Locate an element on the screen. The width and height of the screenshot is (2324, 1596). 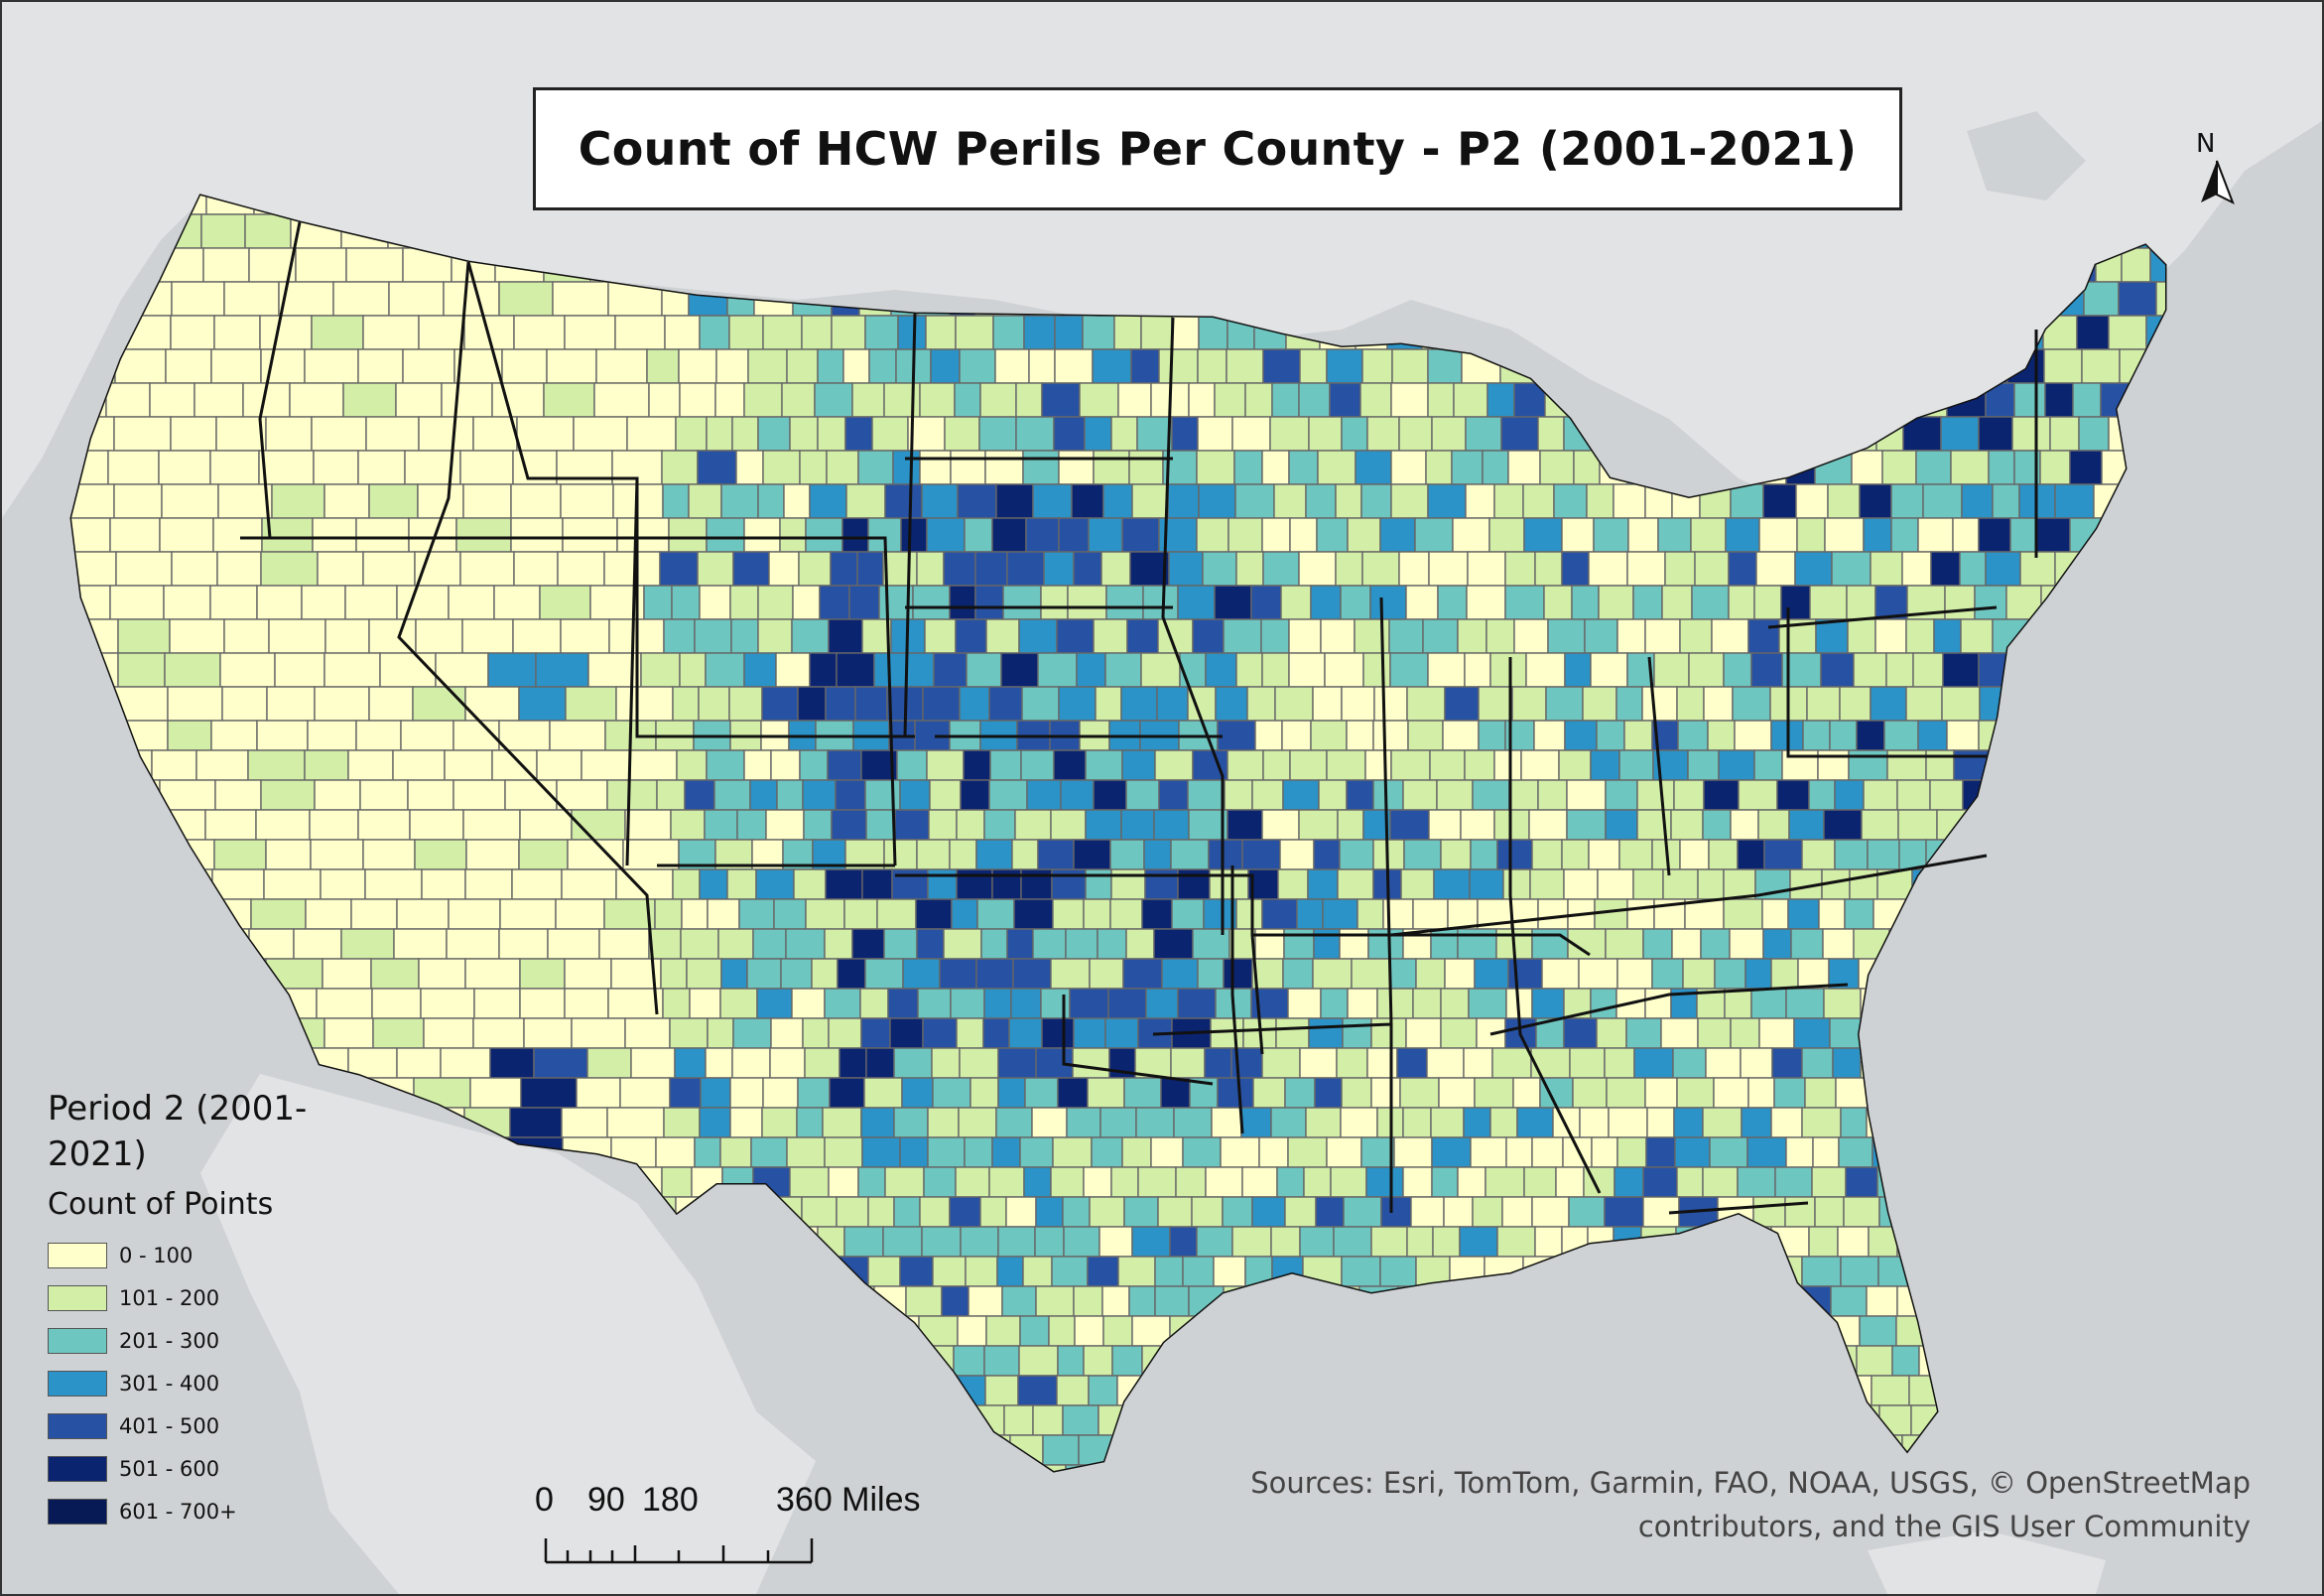
scale-label-miles: 360 Miles is located at coordinates (848, 1500).